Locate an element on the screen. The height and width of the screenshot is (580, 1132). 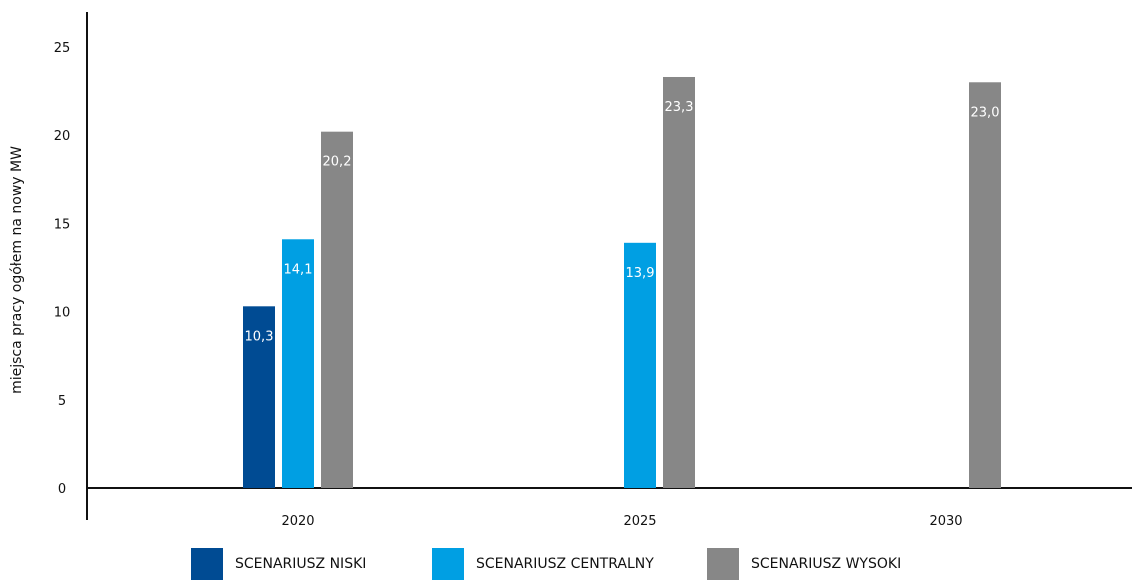
legend-swatch-centralny is located at coordinates (448, 564).